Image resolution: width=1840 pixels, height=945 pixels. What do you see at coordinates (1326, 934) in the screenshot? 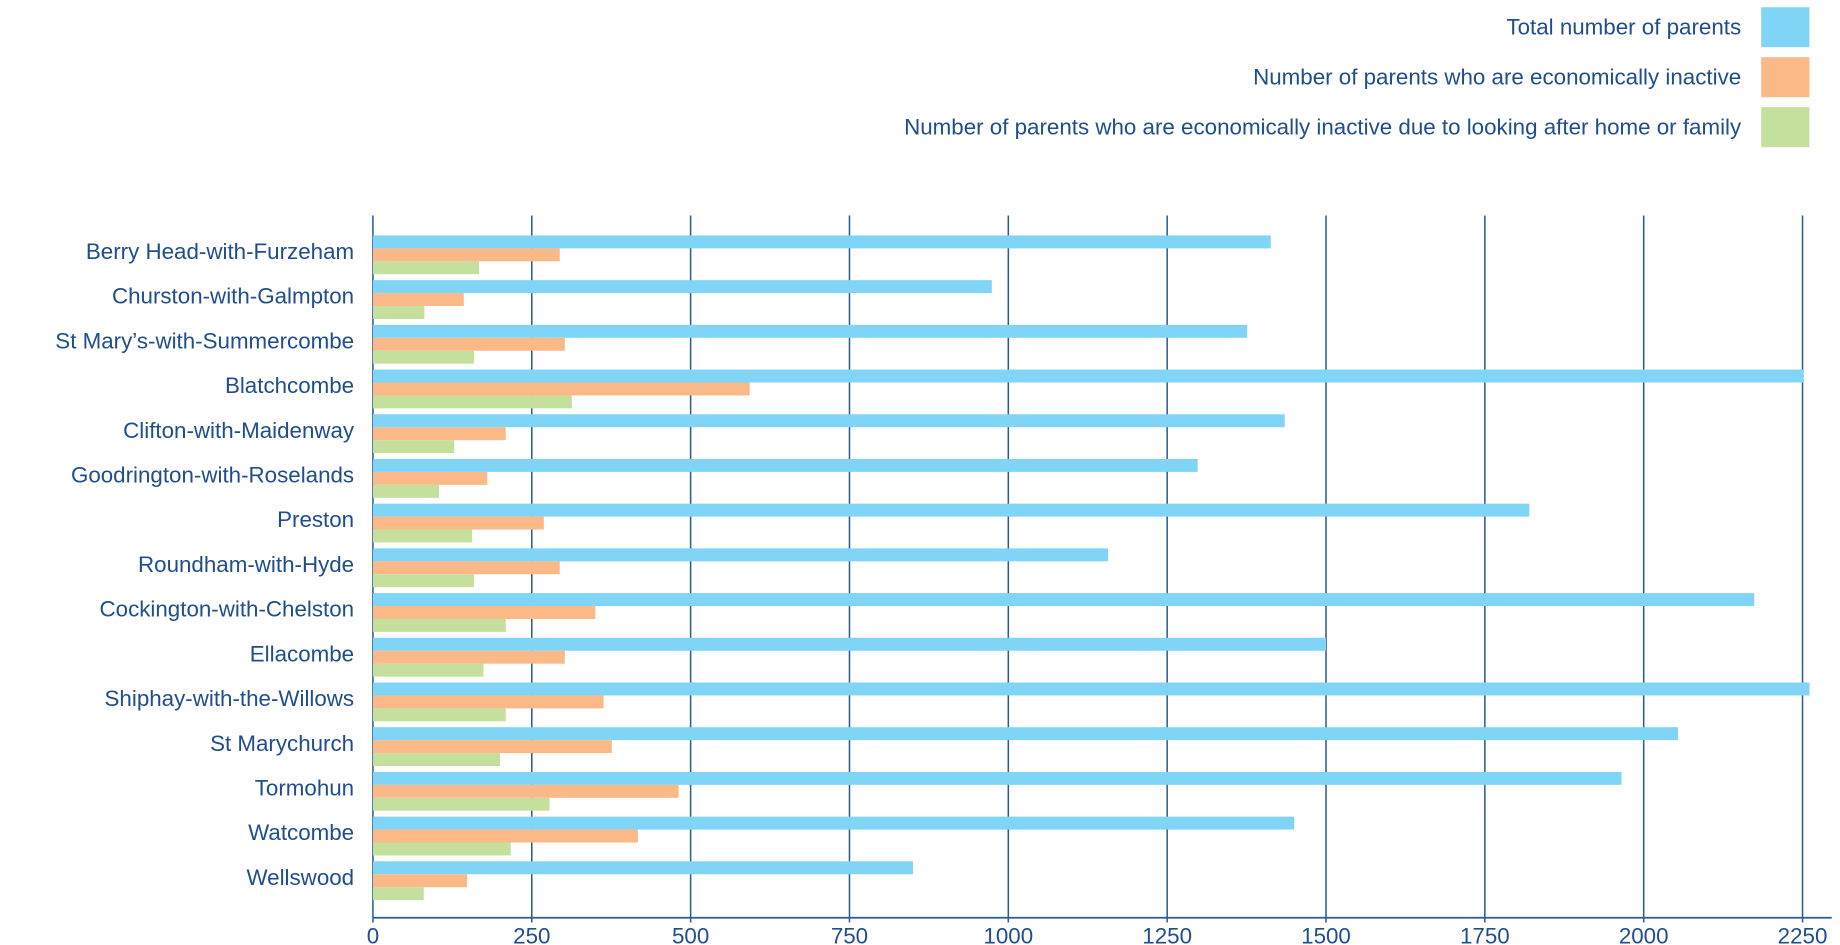
I see `x-tick-label: 1500` at bounding box center [1326, 934].